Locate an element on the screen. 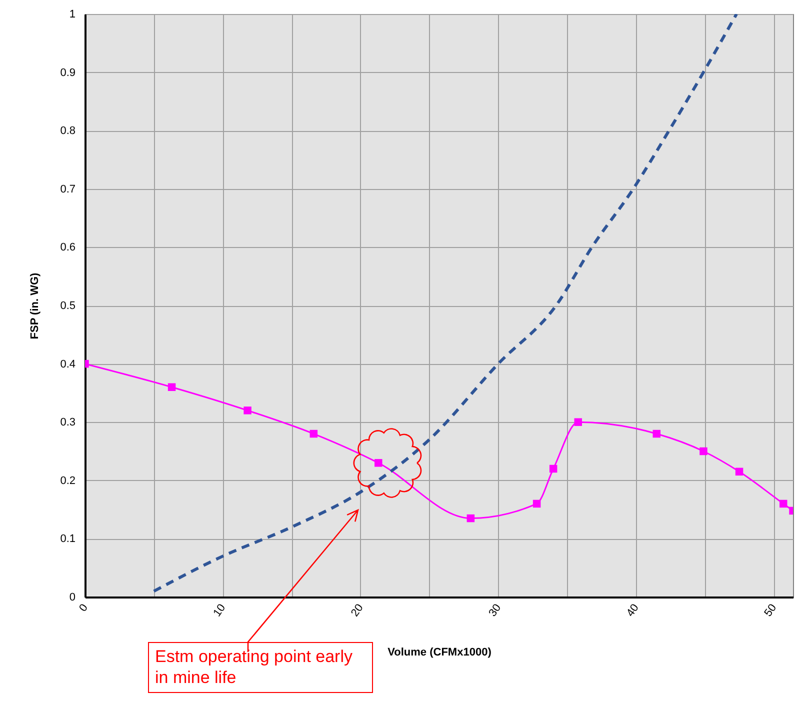 The height and width of the screenshot is (701, 796). y-tick-label: 0.3 is located at coordinates (68, 422).